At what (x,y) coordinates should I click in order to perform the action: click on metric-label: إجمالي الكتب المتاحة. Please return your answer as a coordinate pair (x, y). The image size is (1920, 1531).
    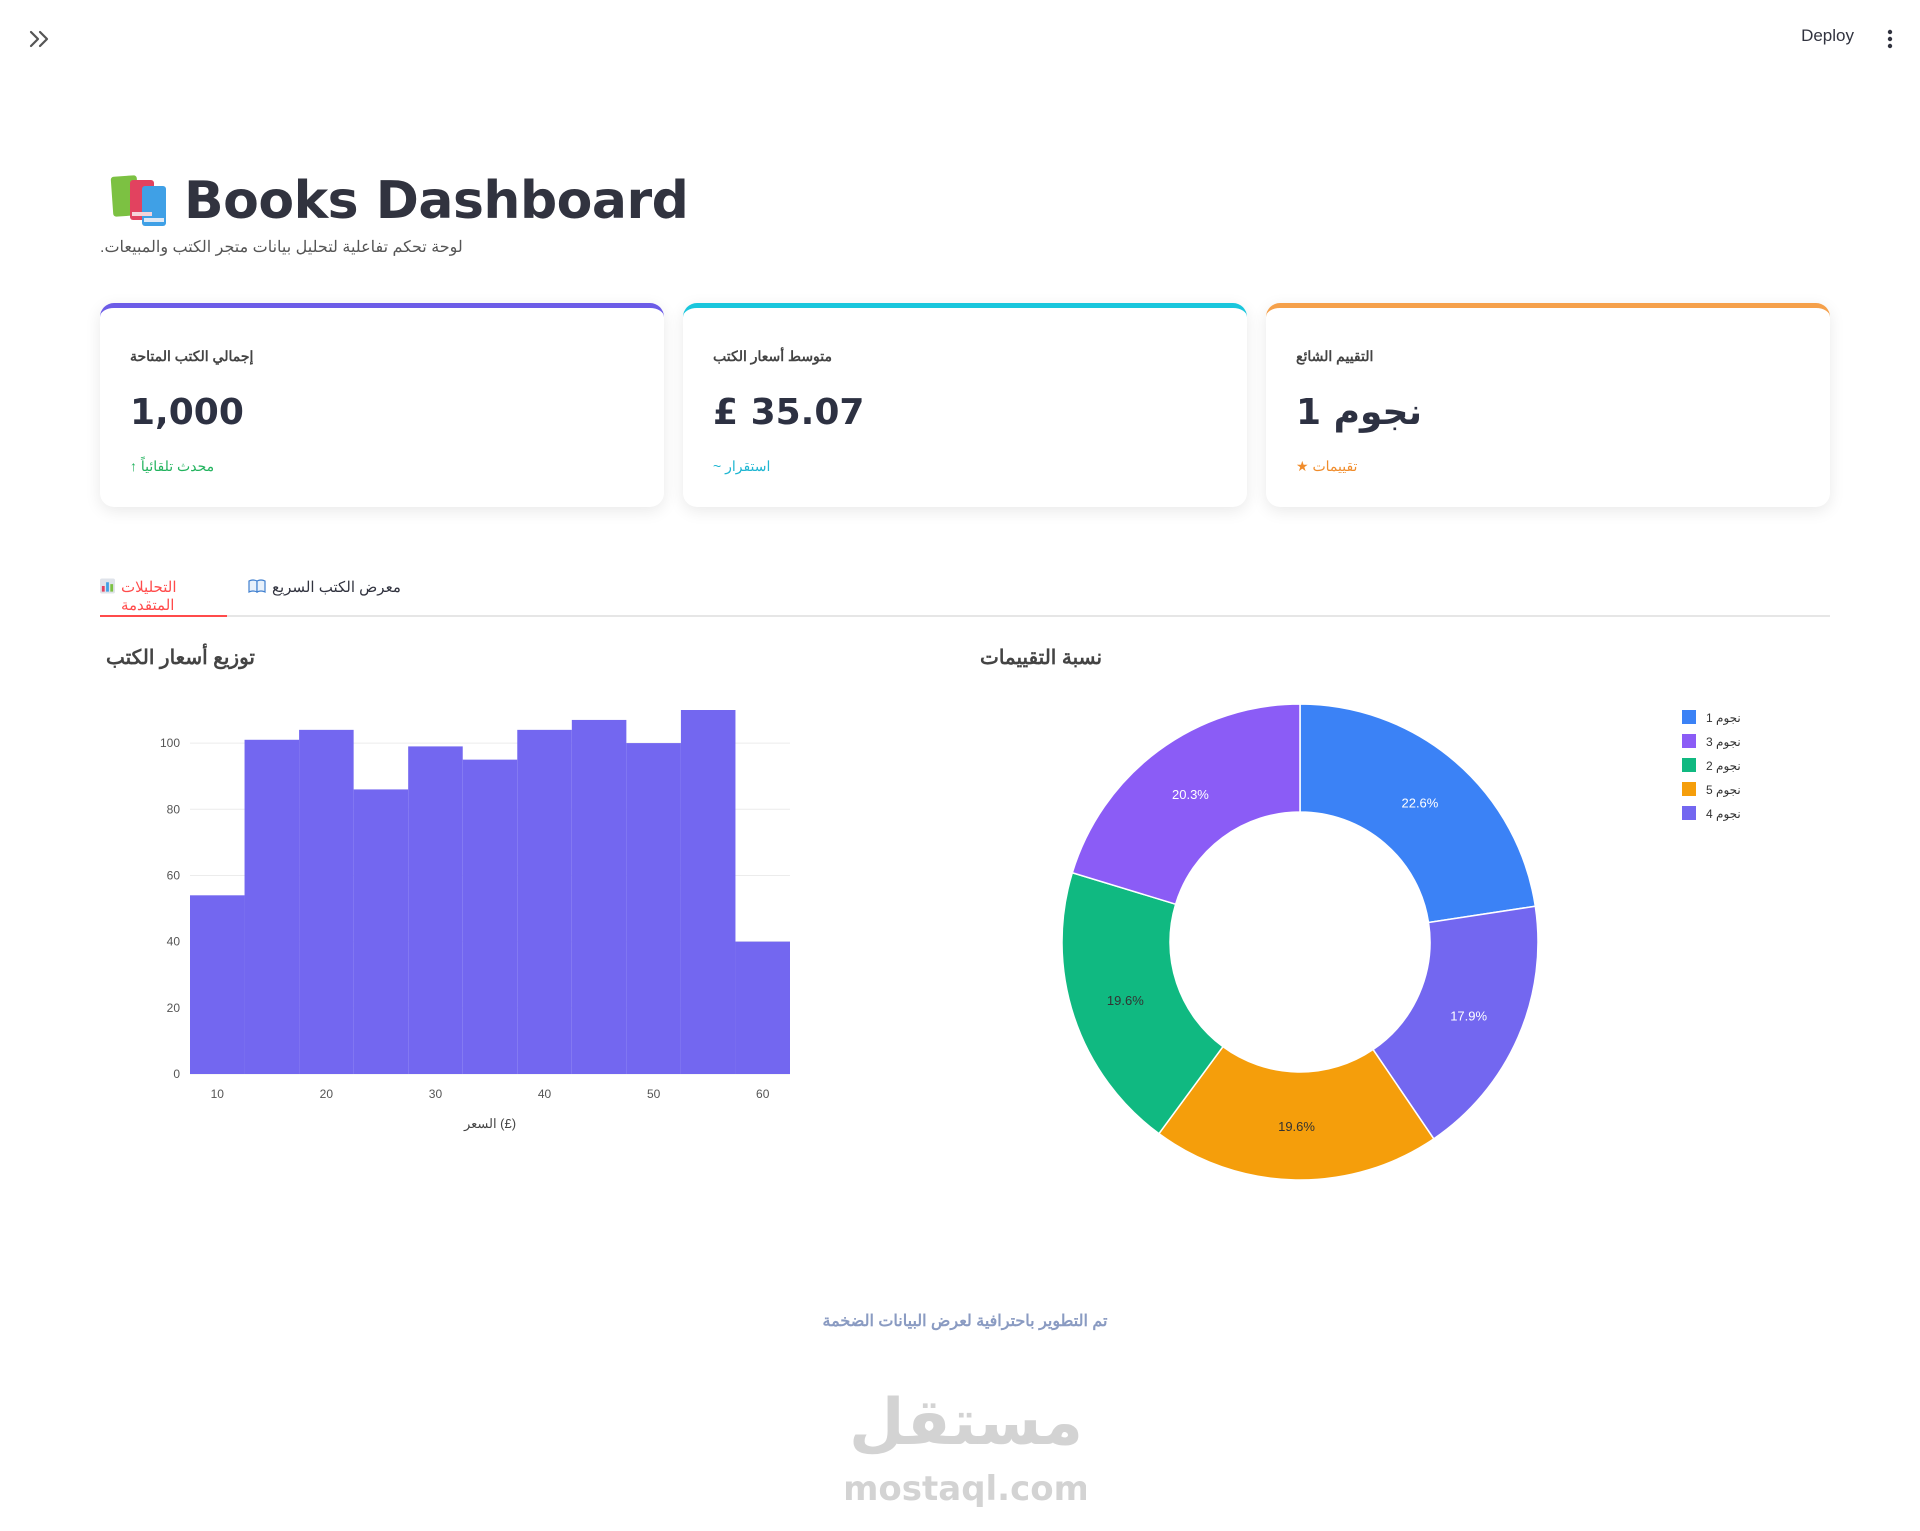
    Looking at the image, I should click on (192, 356).